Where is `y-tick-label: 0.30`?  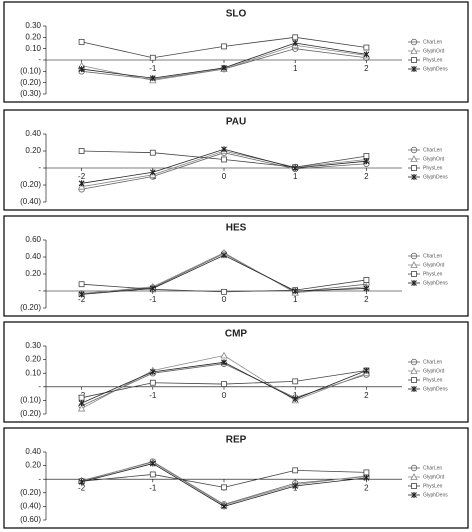
y-tick-label: 0.30 is located at coordinates (33, 25).